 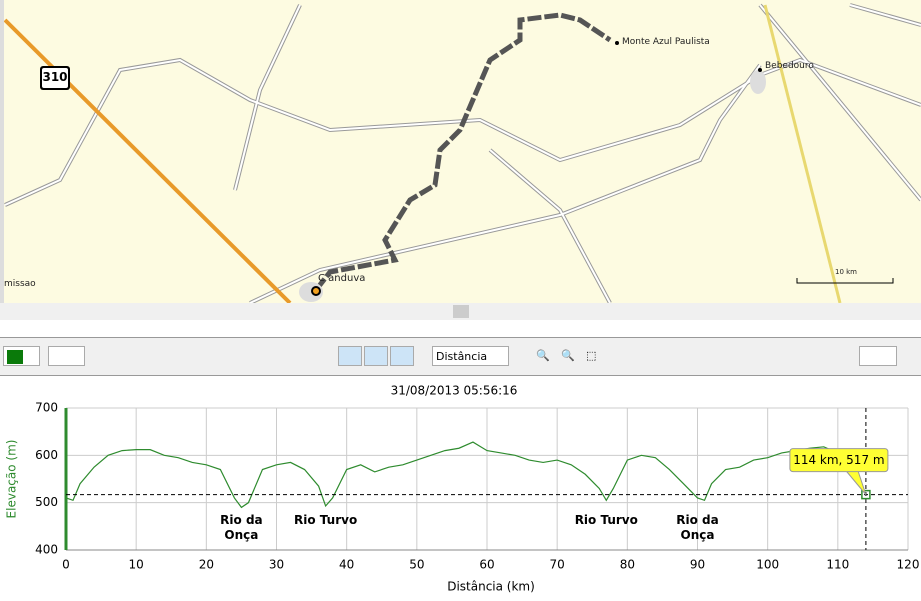 I want to click on color-select, so click(x=21, y=356).